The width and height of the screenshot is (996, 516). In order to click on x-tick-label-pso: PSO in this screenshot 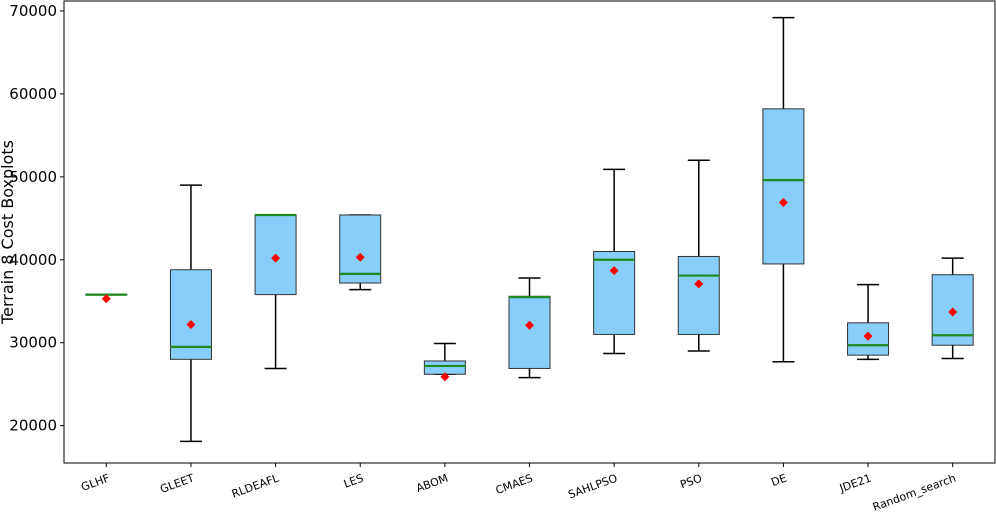, I will do `click(691, 481)`.